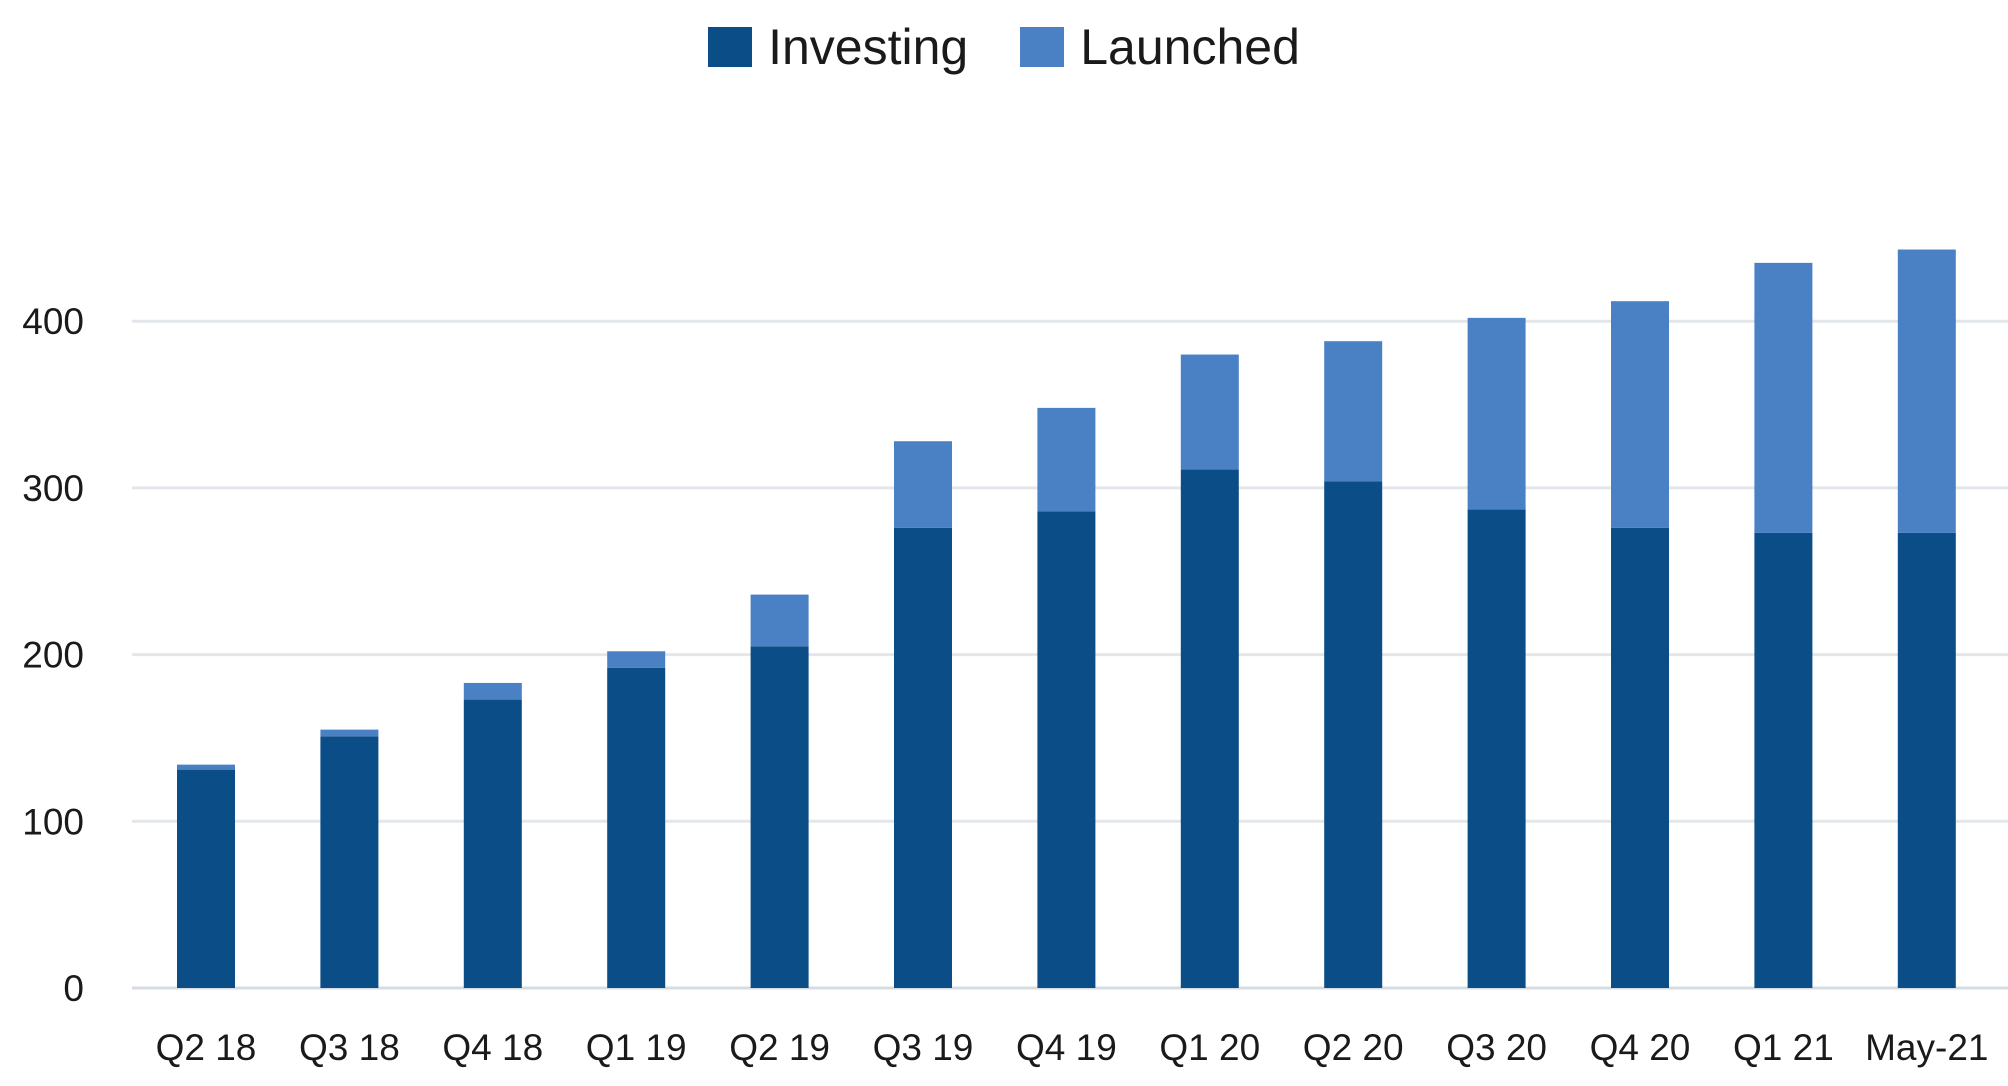 The height and width of the screenshot is (1086, 2008). I want to click on legend-label-launched: Launched, so click(1190, 47).